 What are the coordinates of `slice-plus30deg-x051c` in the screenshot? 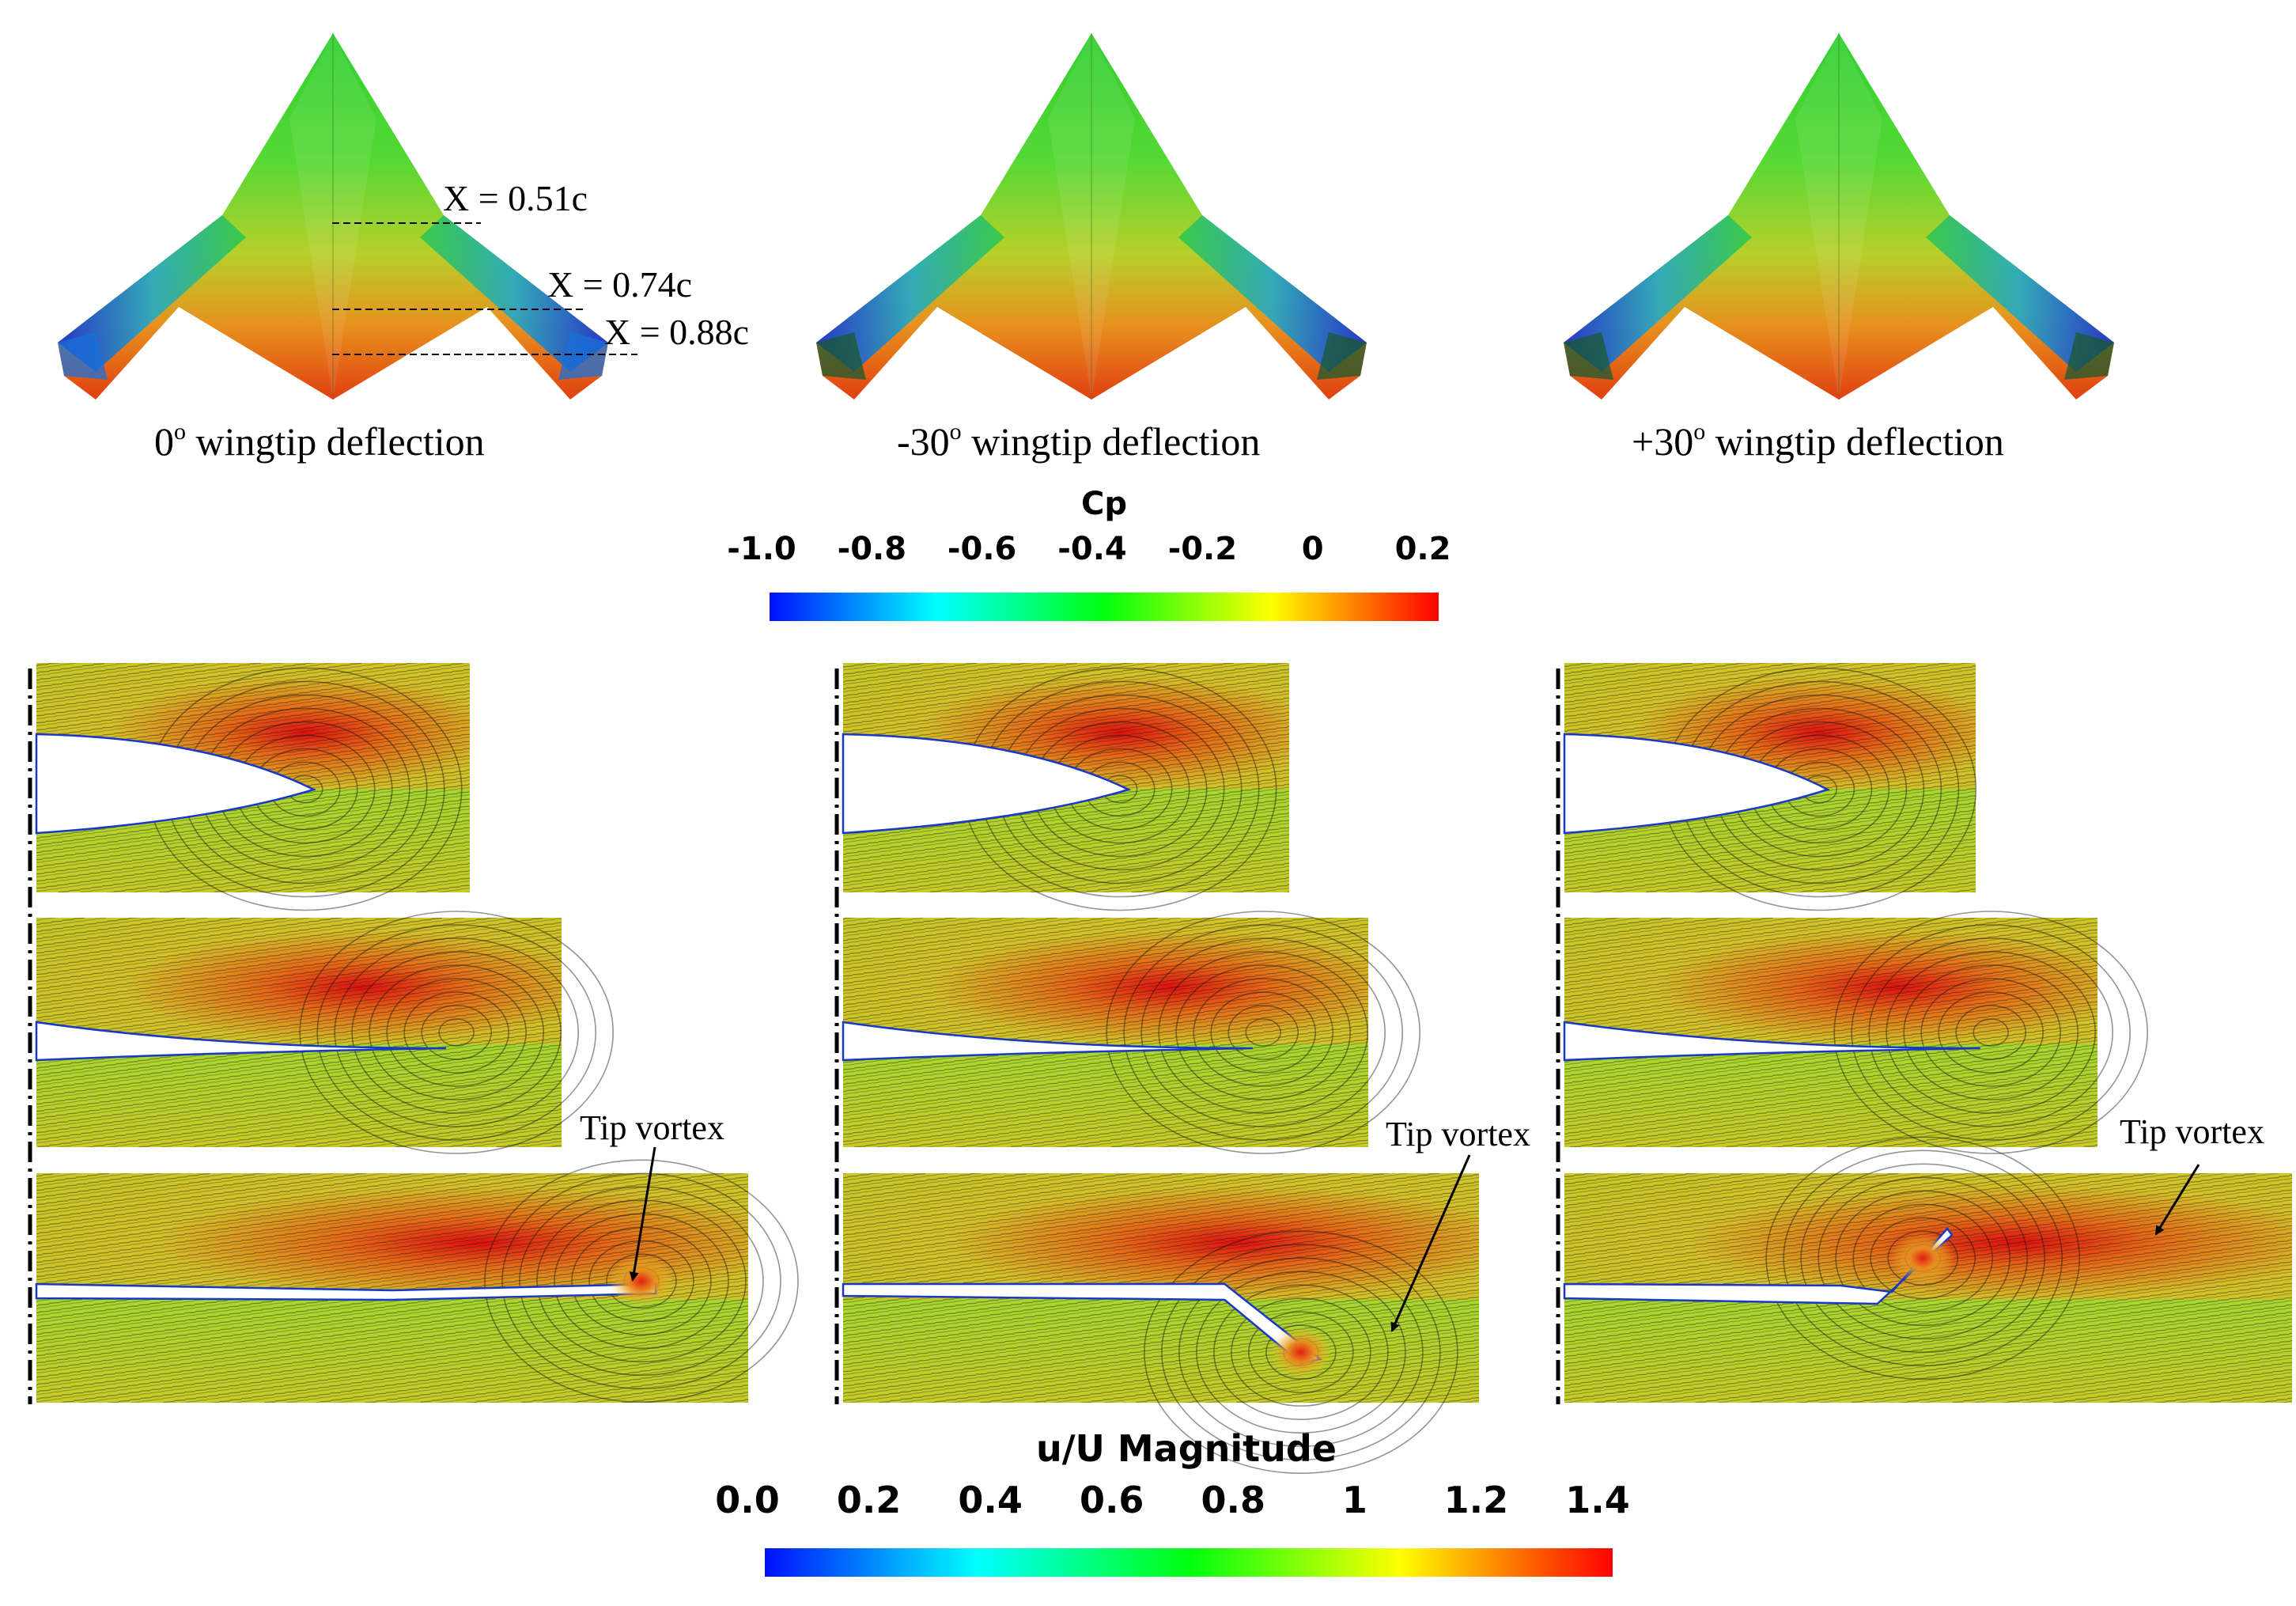 It's located at (1770, 787).